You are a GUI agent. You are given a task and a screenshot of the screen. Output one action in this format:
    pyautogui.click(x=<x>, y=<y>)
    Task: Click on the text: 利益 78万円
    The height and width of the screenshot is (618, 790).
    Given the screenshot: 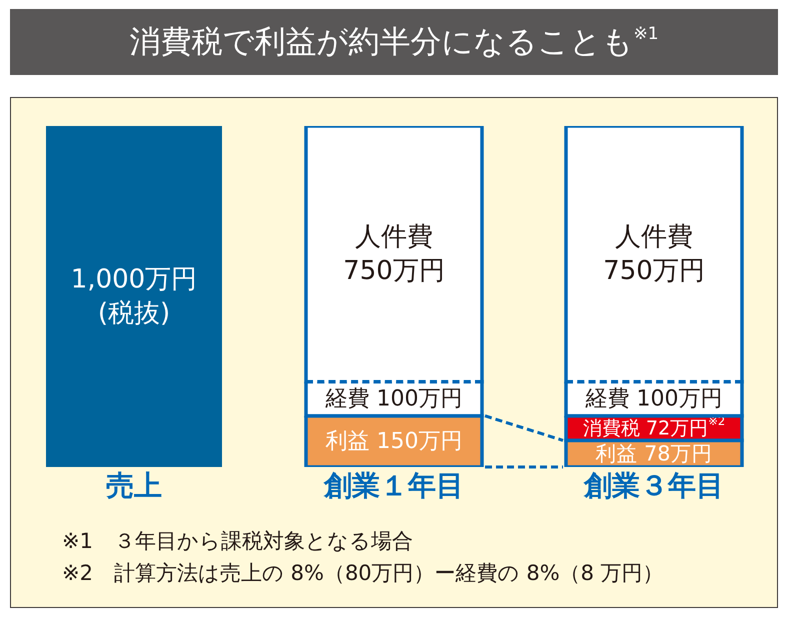 What is the action you would take?
    pyautogui.click(x=654, y=454)
    